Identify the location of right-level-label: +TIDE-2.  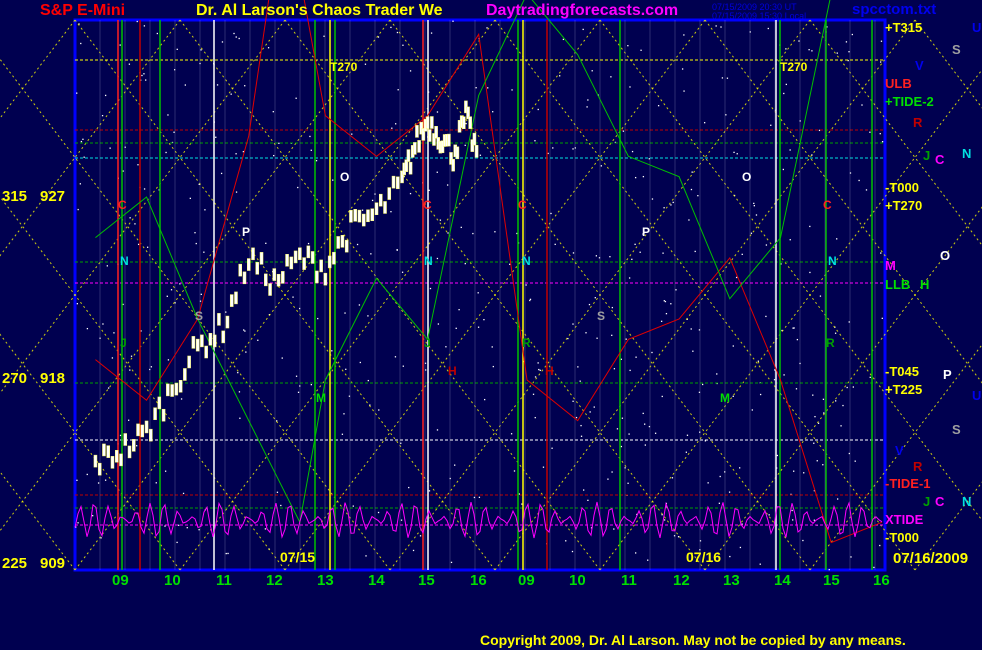
(909, 101).